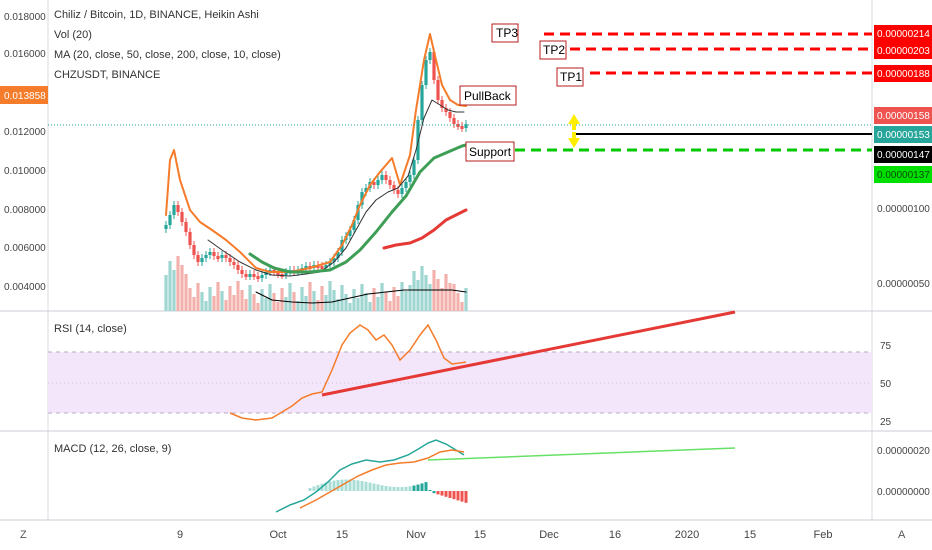 This screenshot has height=550, width=932. Describe the element at coordinates (490, 151) in the screenshot. I see `support-annotation: Support` at that location.